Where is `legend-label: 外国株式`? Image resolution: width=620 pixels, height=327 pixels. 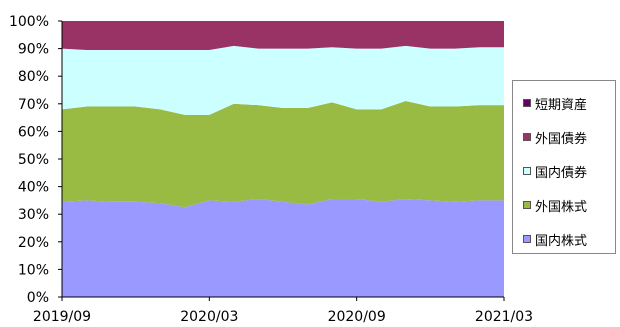
legend-label: 外国株式 is located at coordinates (561, 207).